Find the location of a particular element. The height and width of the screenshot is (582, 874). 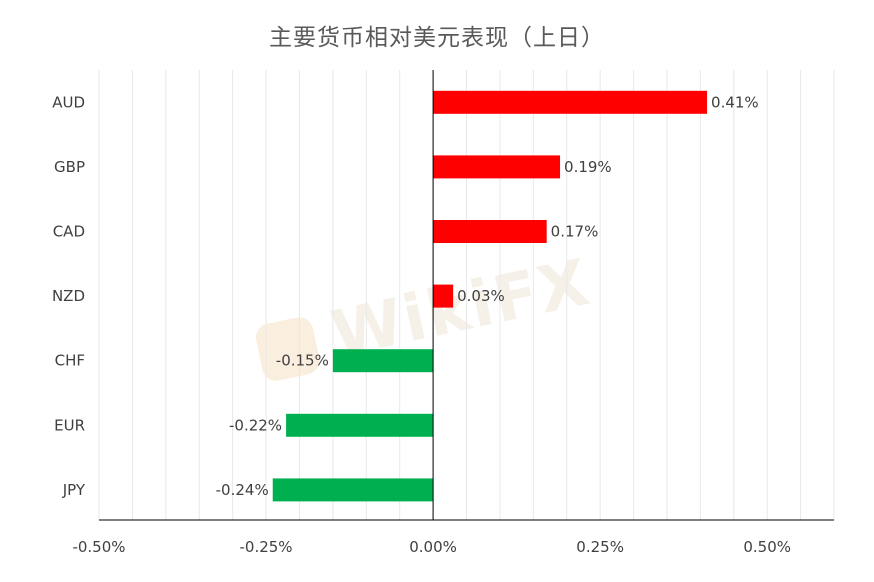

data-label-nzd: 0.03% is located at coordinates (481, 296).